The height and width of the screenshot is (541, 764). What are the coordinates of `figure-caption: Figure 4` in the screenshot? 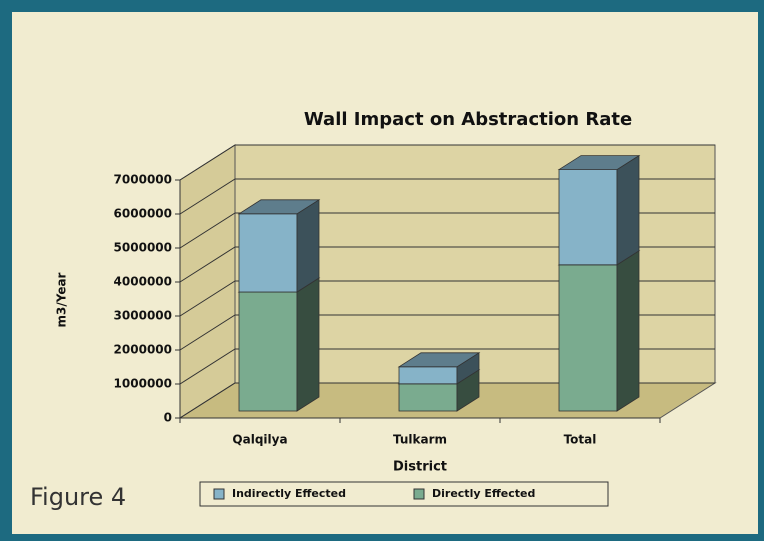 It's located at (78, 497).